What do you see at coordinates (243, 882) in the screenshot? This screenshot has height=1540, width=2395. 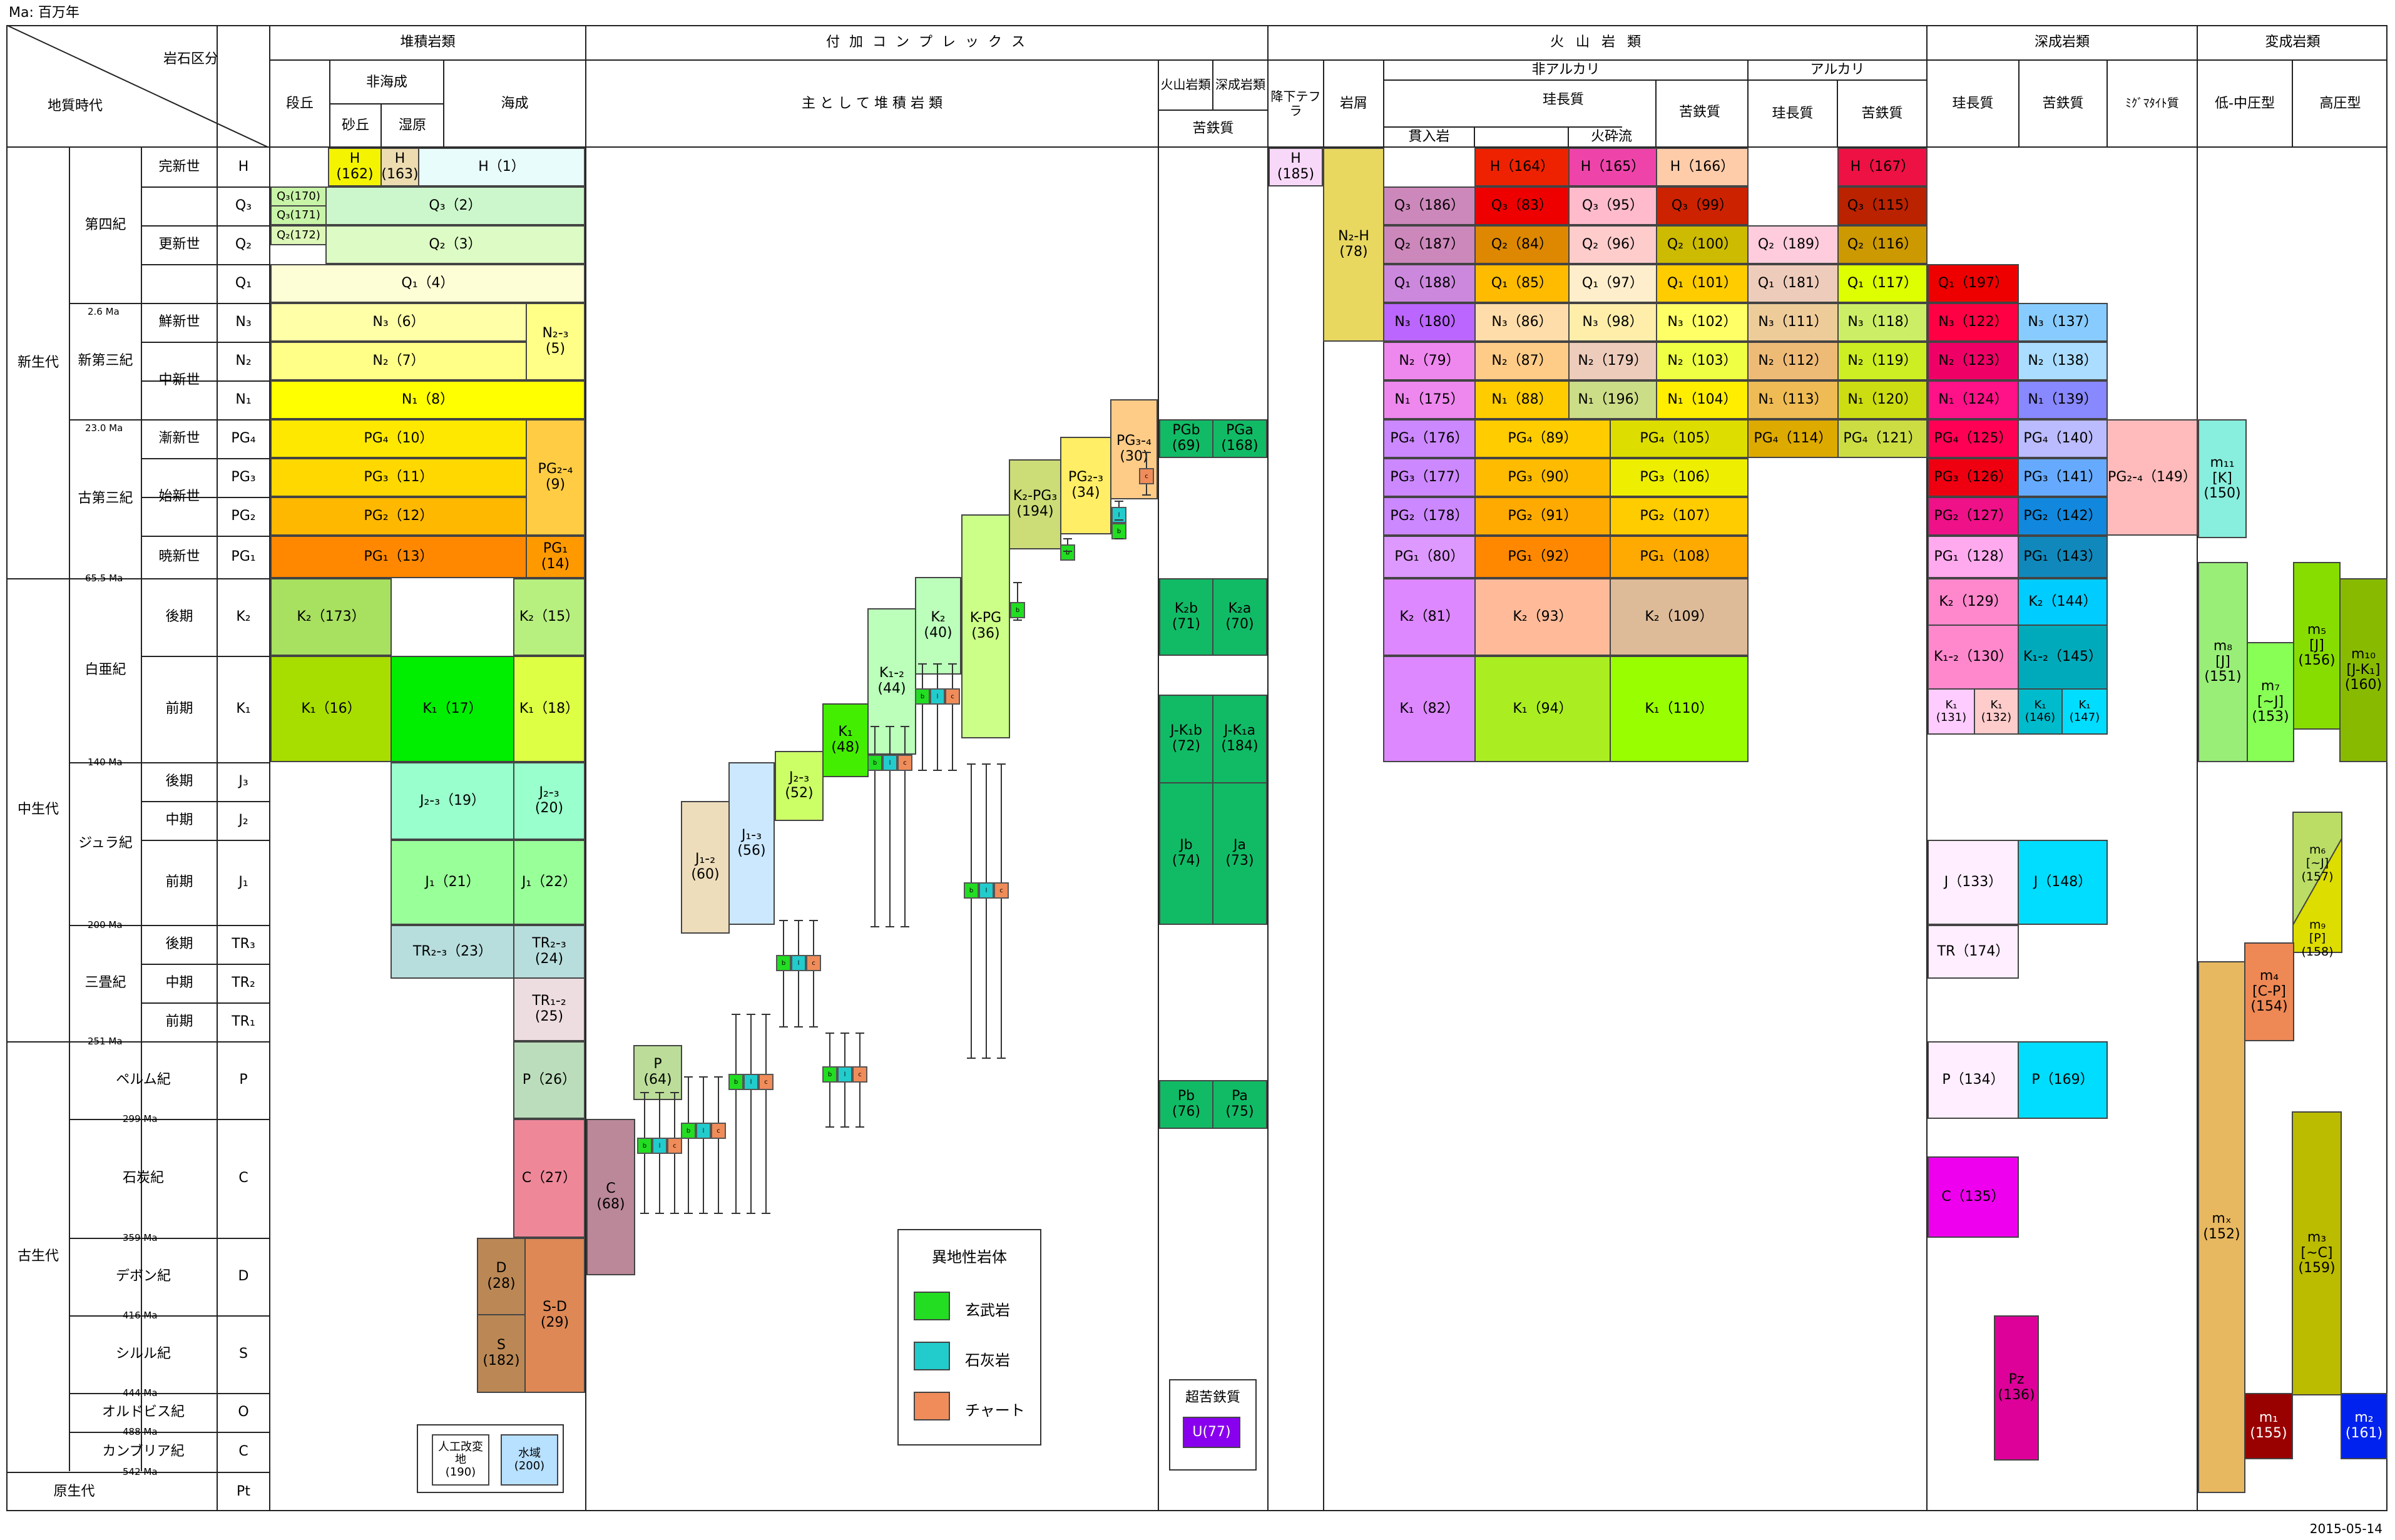 I see `code-j1: J₁` at bounding box center [243, 882].